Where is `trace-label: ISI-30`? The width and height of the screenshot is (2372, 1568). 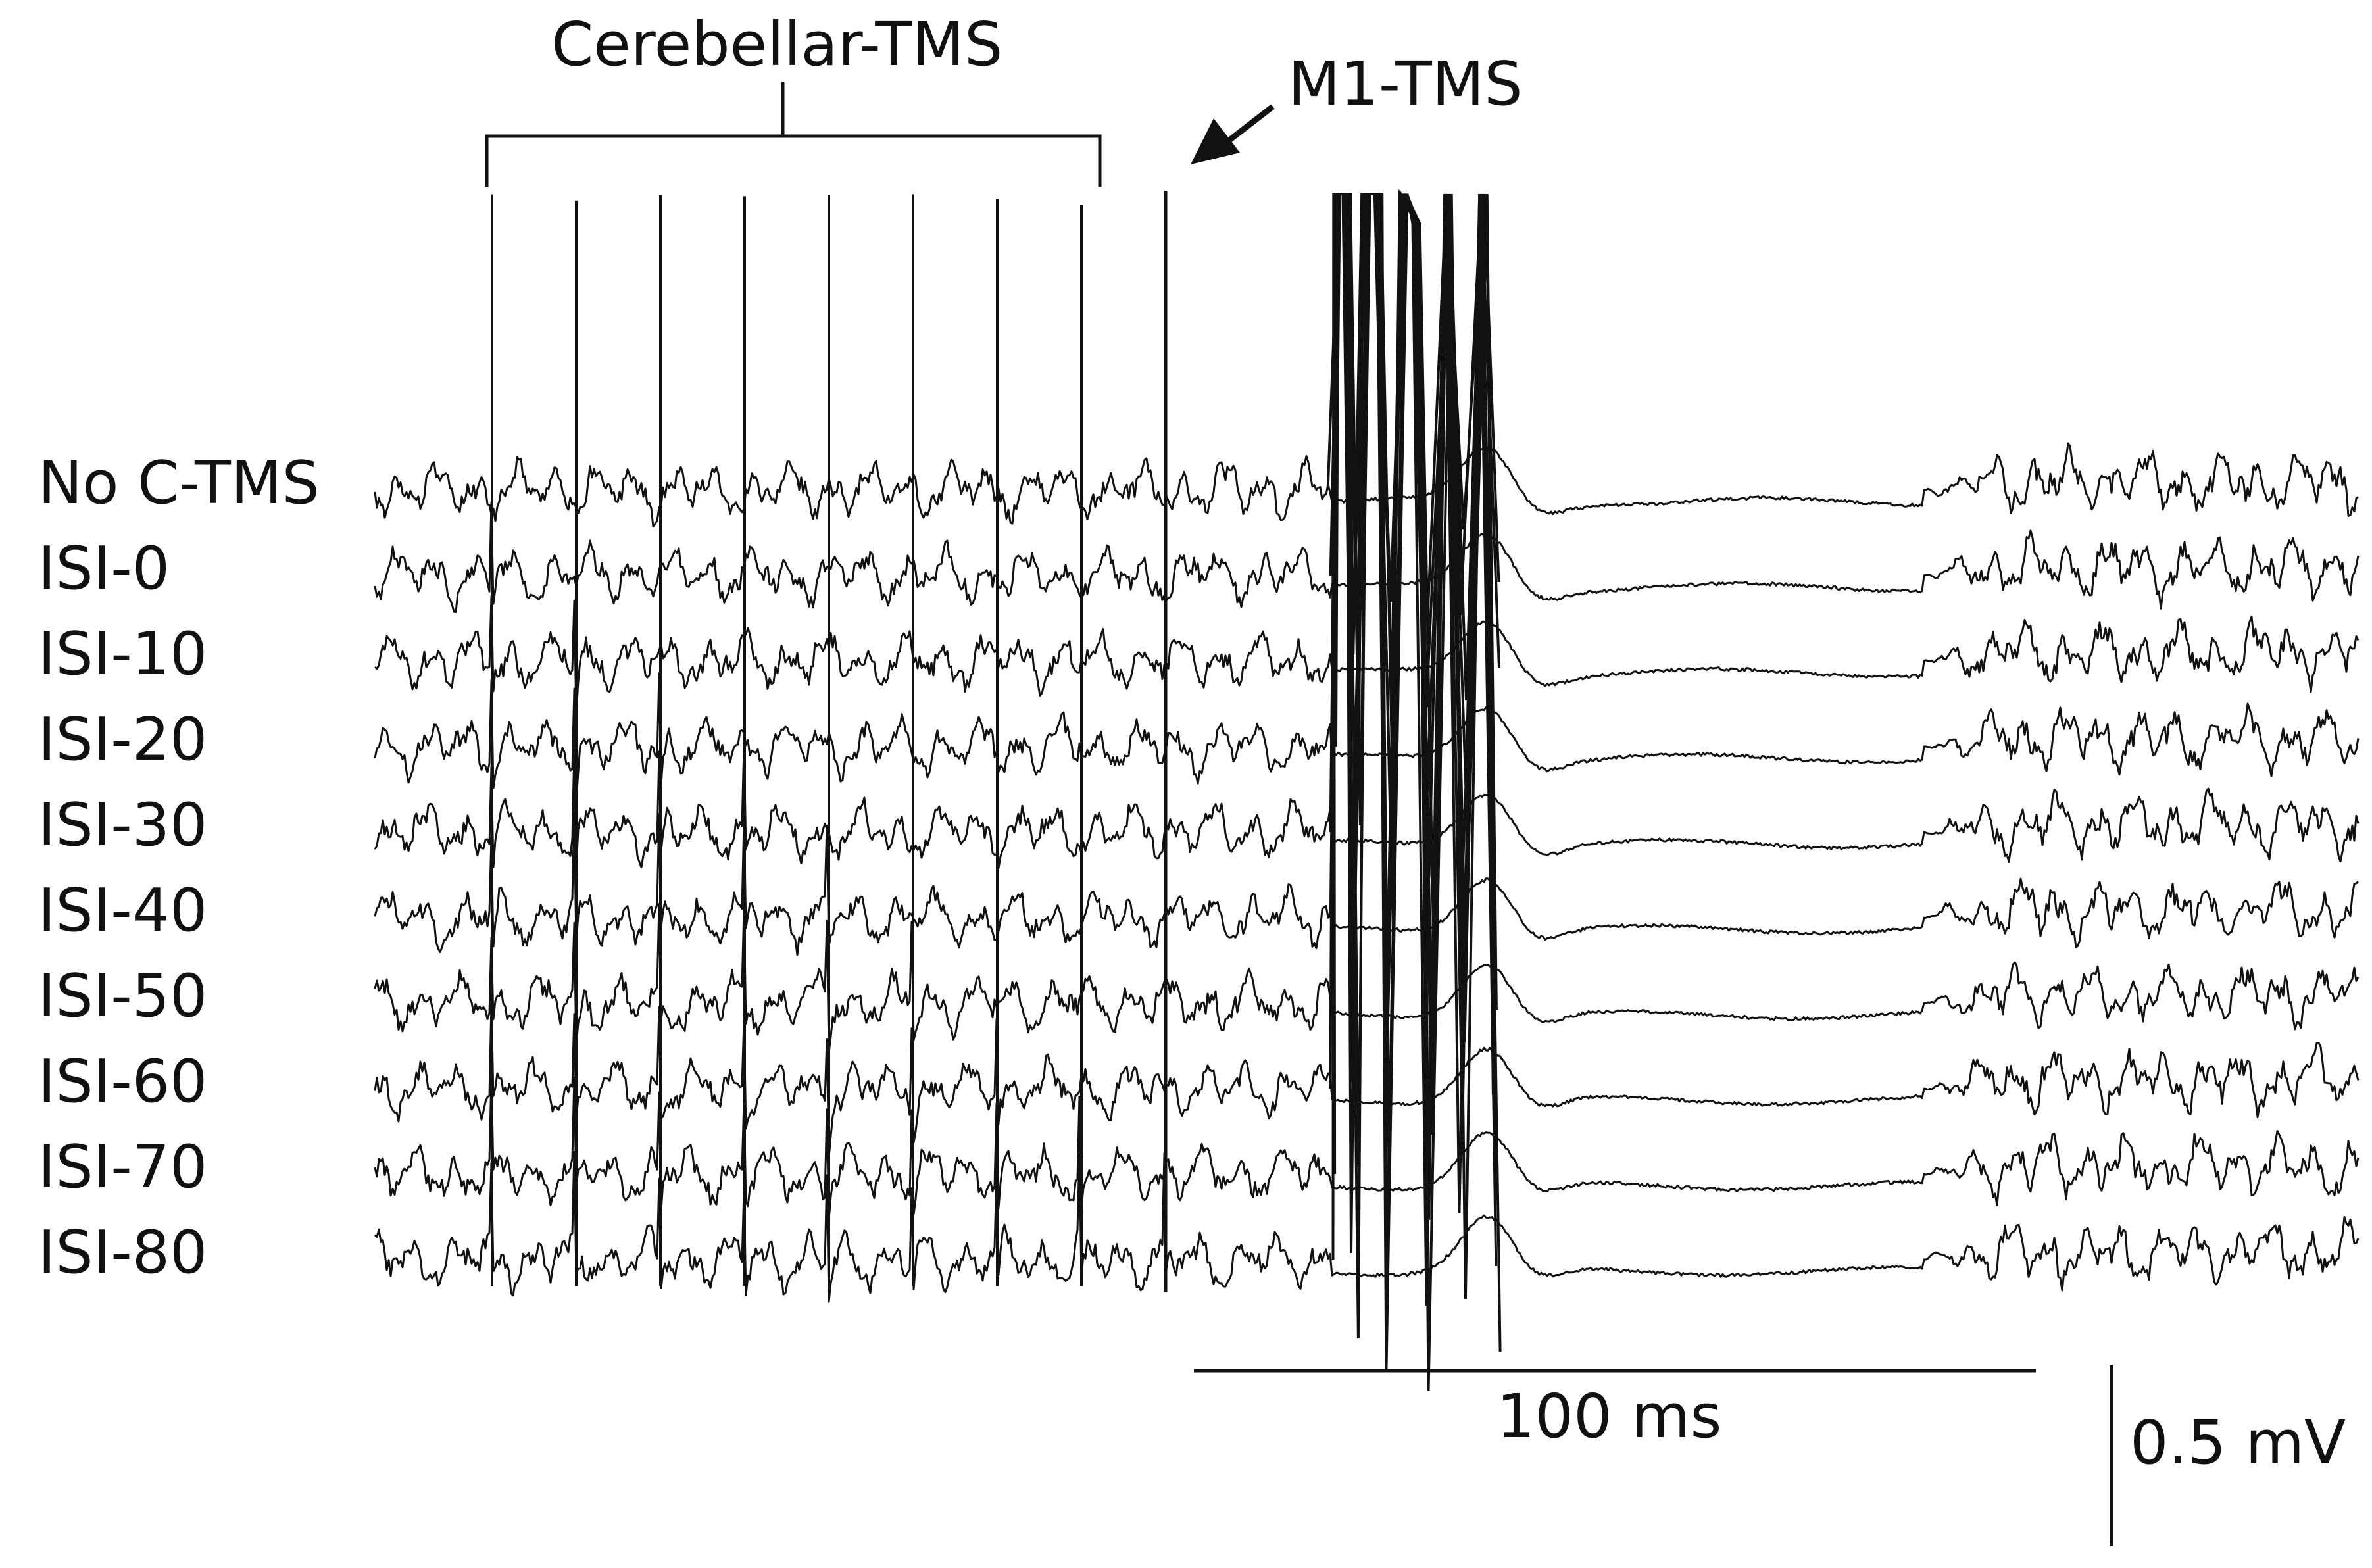
trace-label: ISI-30 is located at coordinates (123, 825).